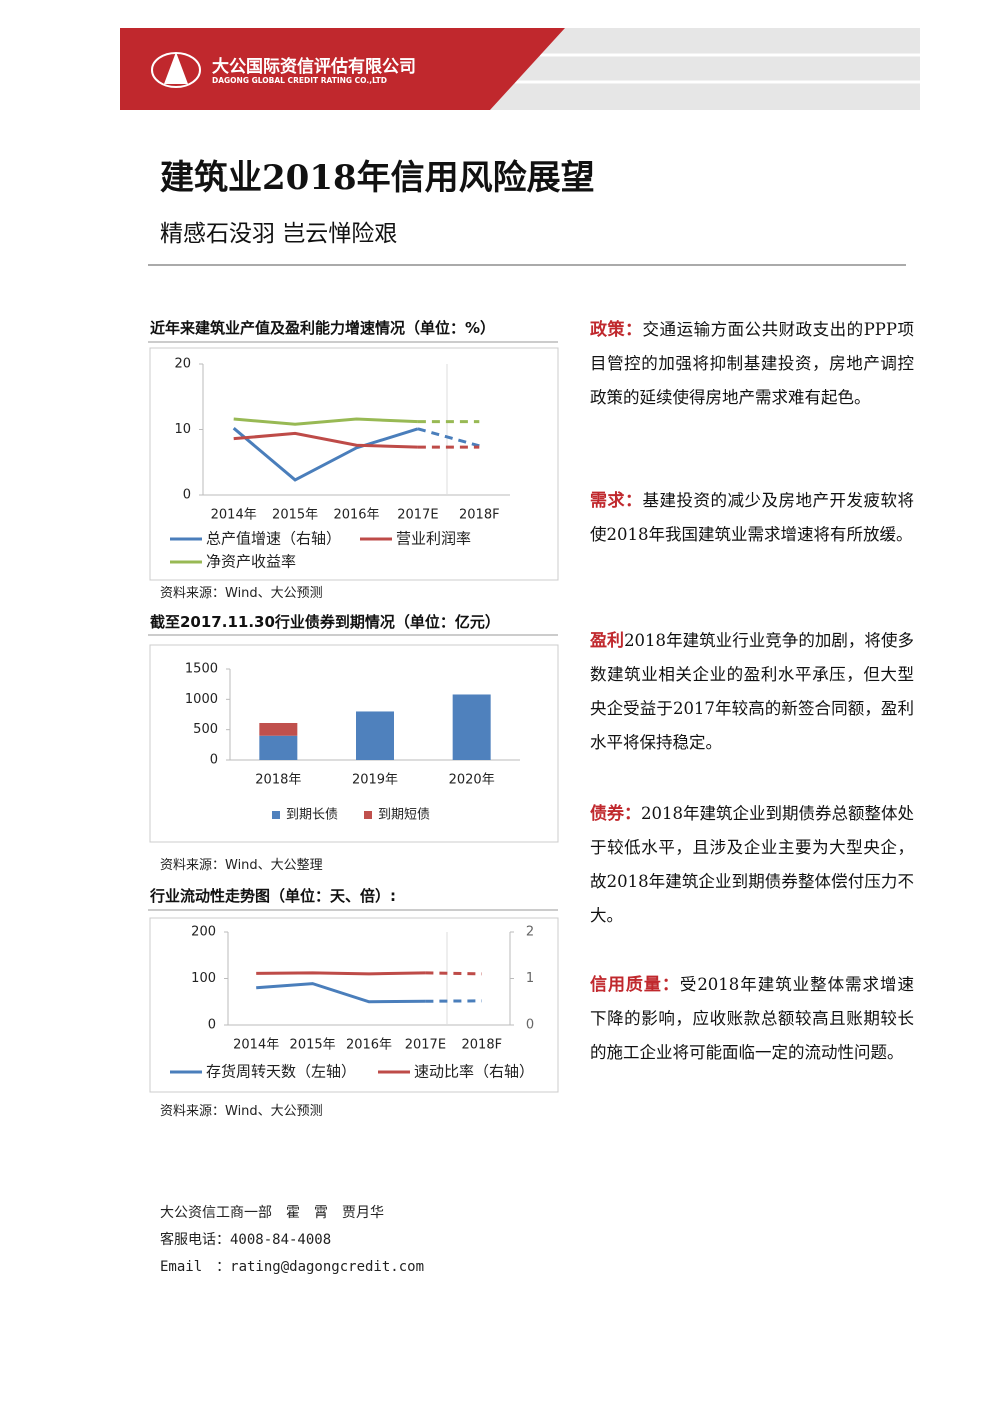 This screenshot has height=1403, width=992. I want to click on company-name-en: DAGONG GLOBAL CREDIT RATING CO.,LTD, so click(299, 80).